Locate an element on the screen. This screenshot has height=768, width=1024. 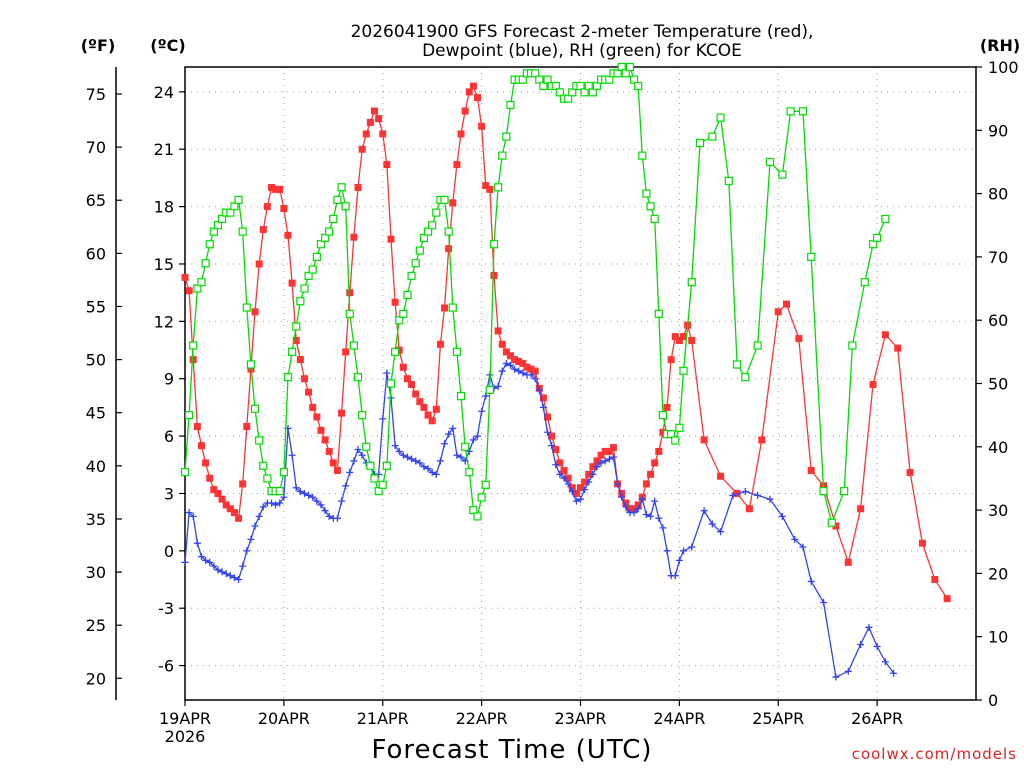
fahrenheit-tick-label: 75 is located at coordinates (96, 94).